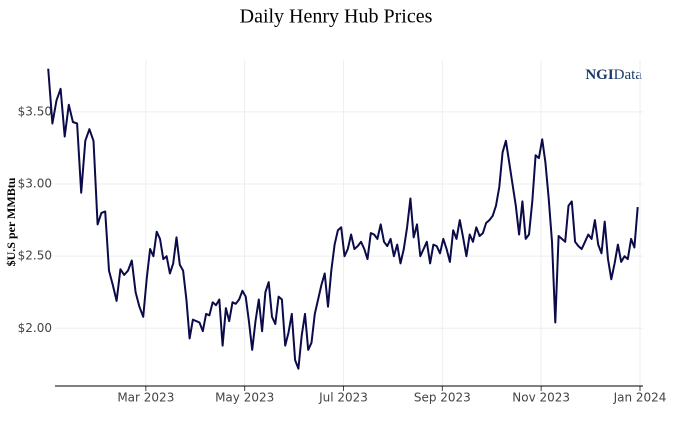  What do you see at coordinates (35, 328) in the screenshot?
I see `y-tick-label: $2.00` at bounding box center [35, 328].